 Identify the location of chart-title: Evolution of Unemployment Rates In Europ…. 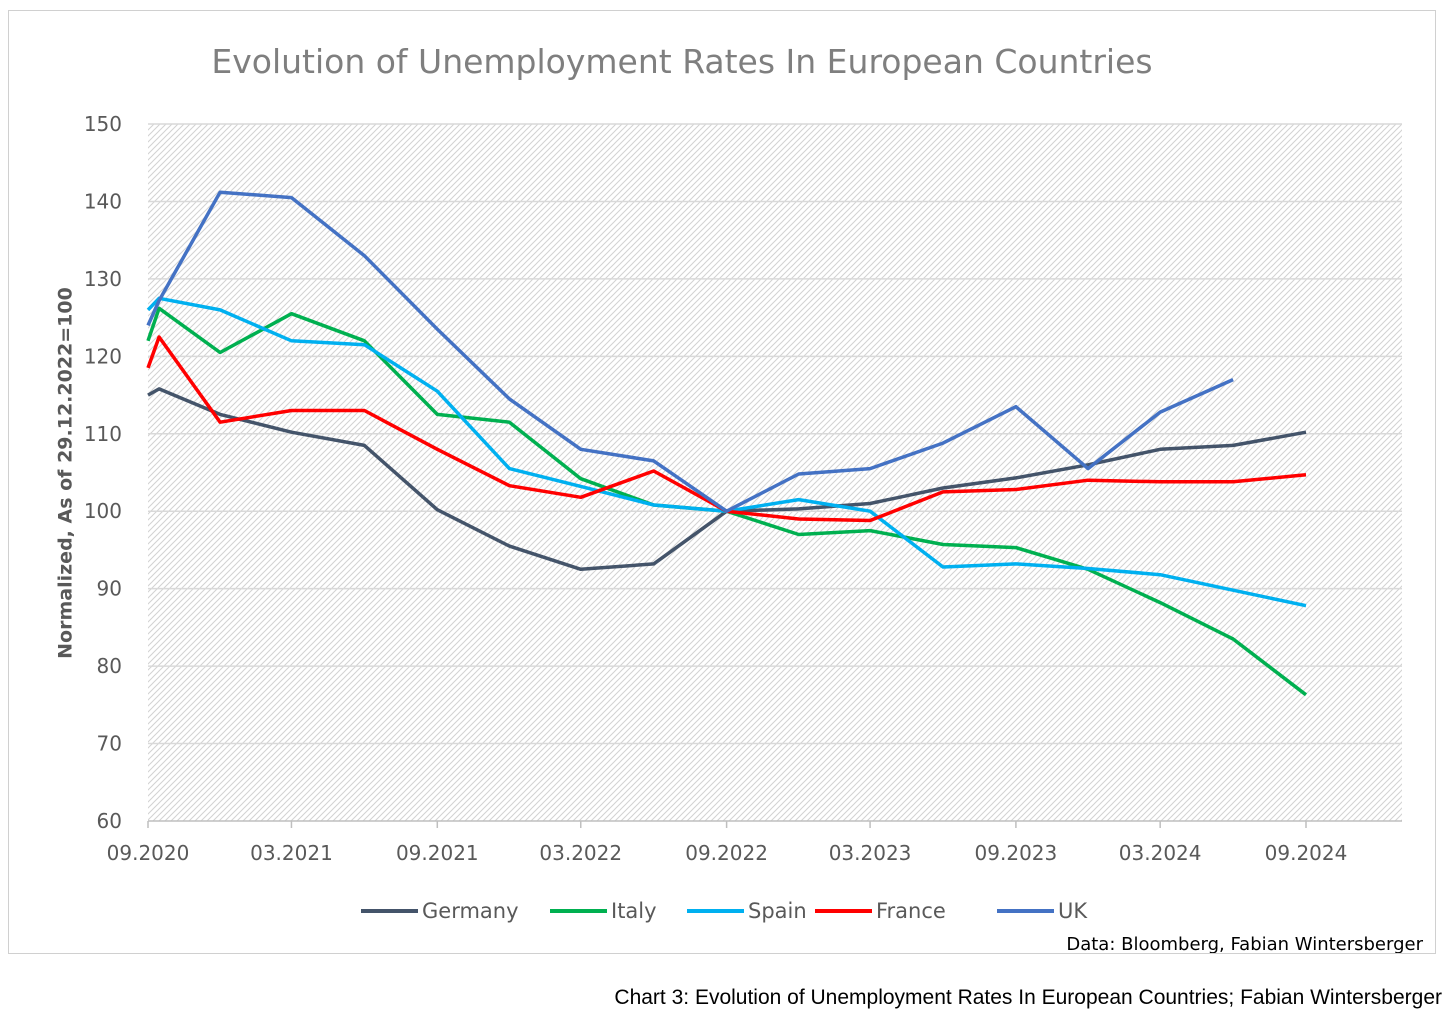
(681, 61).